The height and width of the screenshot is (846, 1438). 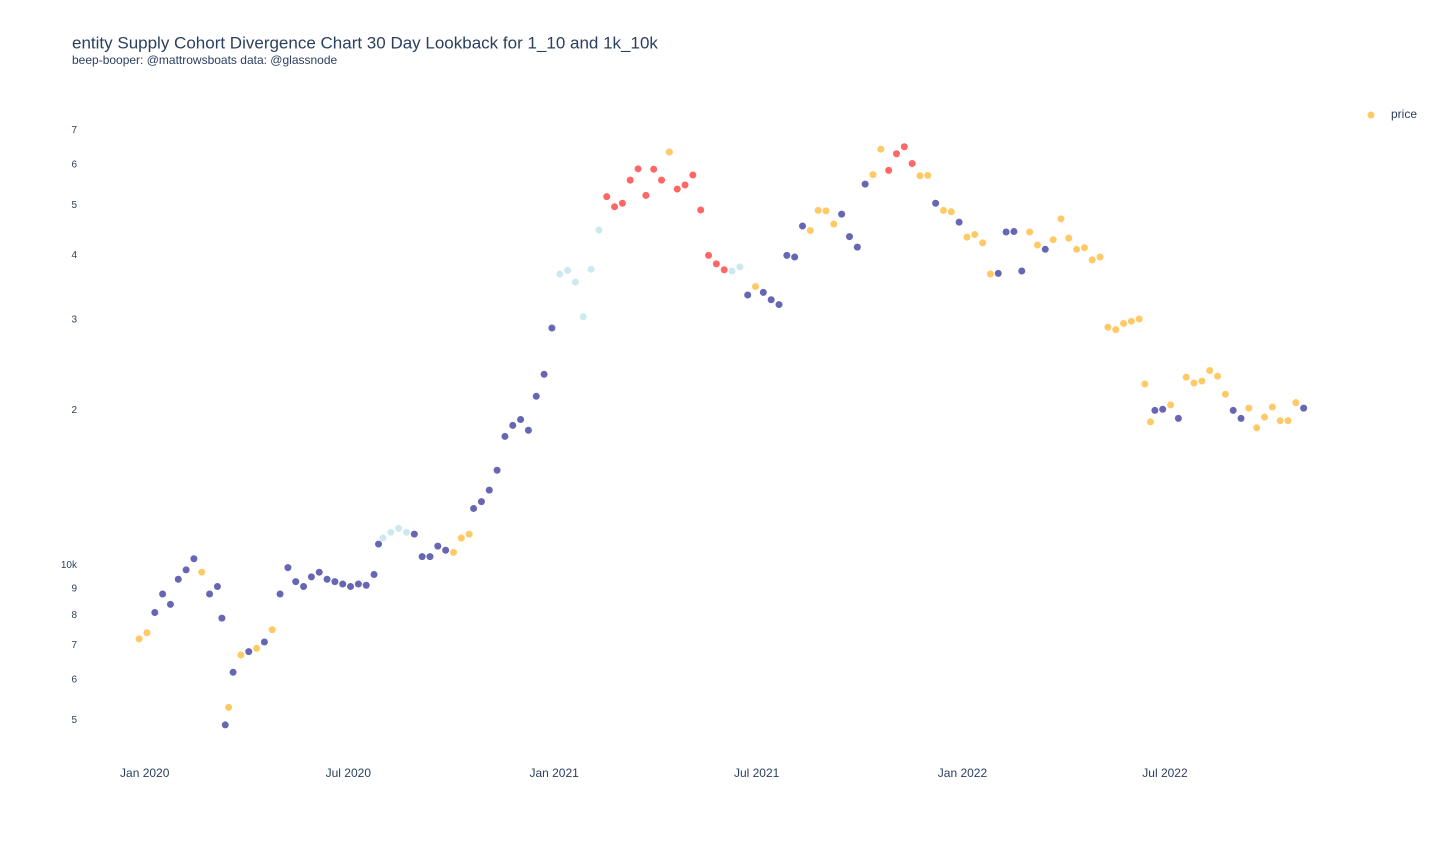 What do you see at coordinates (349, 773) in the screenshot?
I see `x-tick-label: Jul 2020` at bounding box center [349, 773].